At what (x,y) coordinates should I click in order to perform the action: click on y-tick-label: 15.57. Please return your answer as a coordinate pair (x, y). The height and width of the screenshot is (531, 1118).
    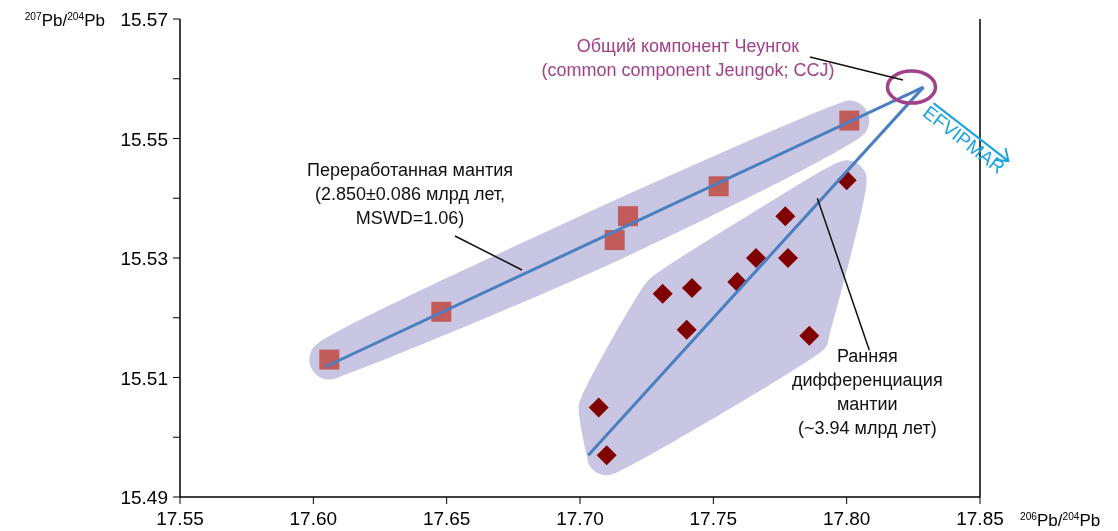
    Looking at the image, I should click on (144, 19).